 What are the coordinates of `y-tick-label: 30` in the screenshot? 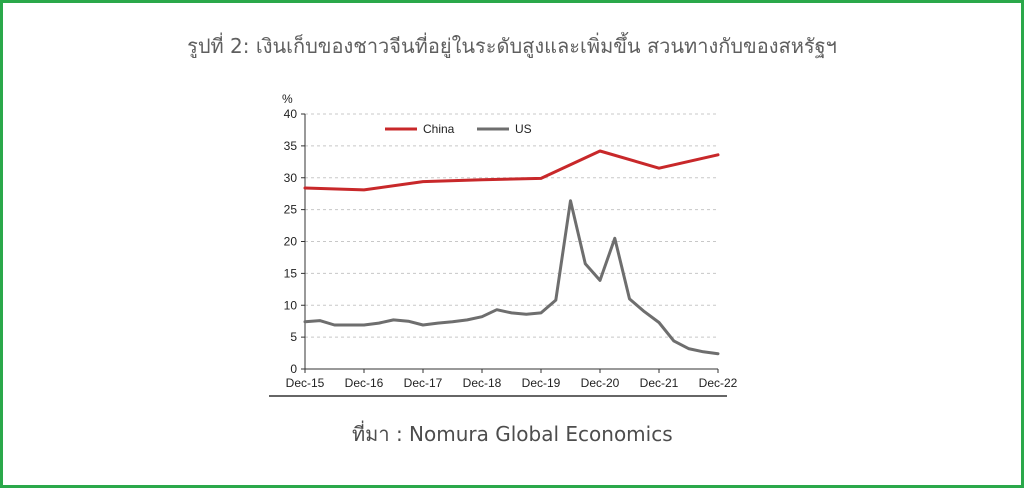 It's located at (291, 178).